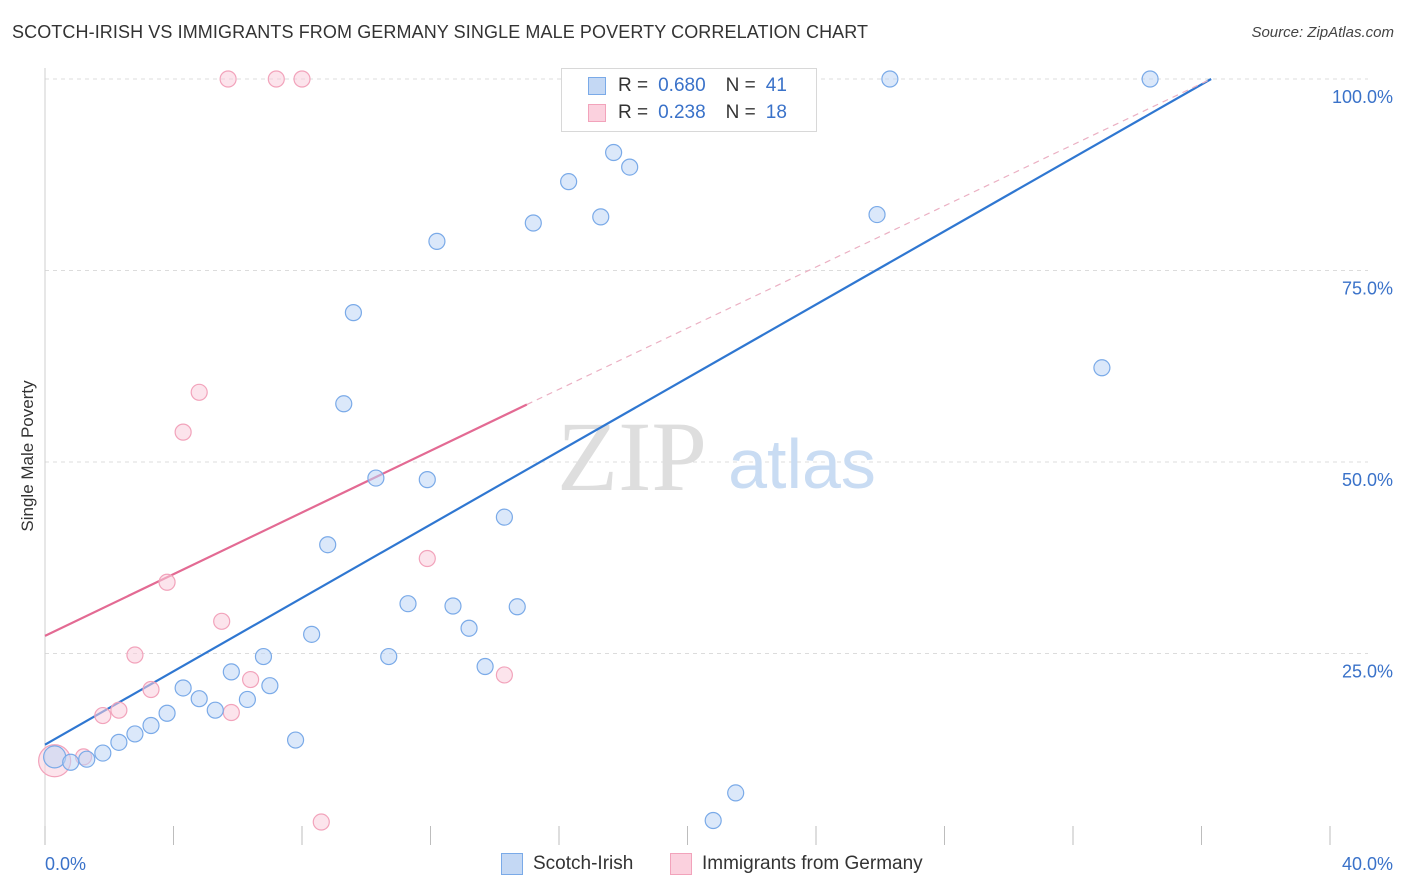 This screenshot has width=1406, height=892. Describe the element at coordinates (597, 86) in the screenshot. I see `legend-swatch-blue` at that location.